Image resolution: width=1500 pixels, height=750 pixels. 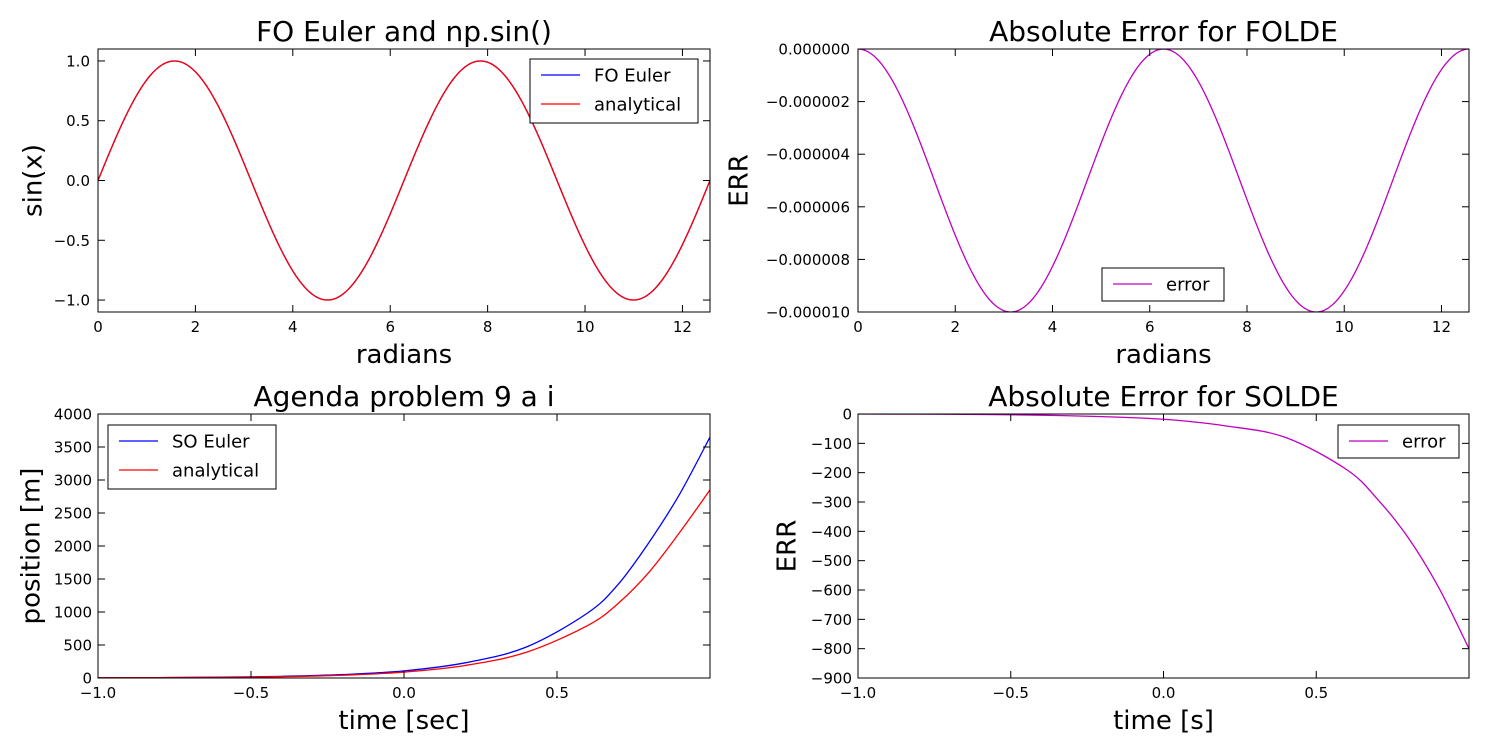 What do you see at coordinates (831, 649) in the screenshot?
I see `y-tick-label: −800` at bounding box center [831, 649].